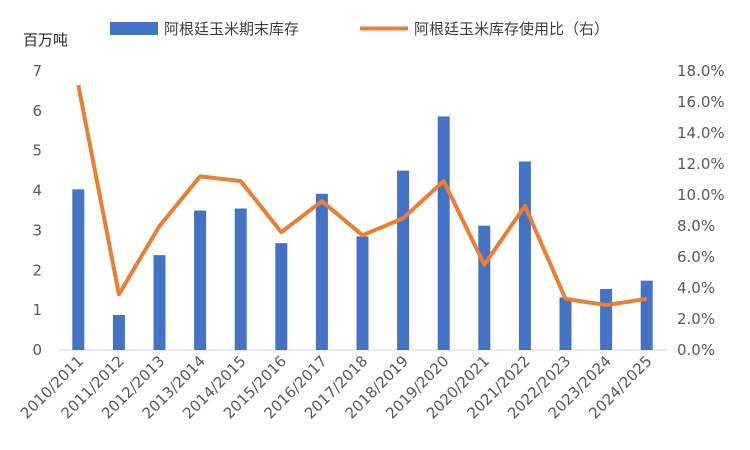 Image resolution: width=750 pixels, height=450 pixels. Describe the element at coordinates (696, 319) in the screenshot. I see `y2-tick-label: 2.0%` at that location.